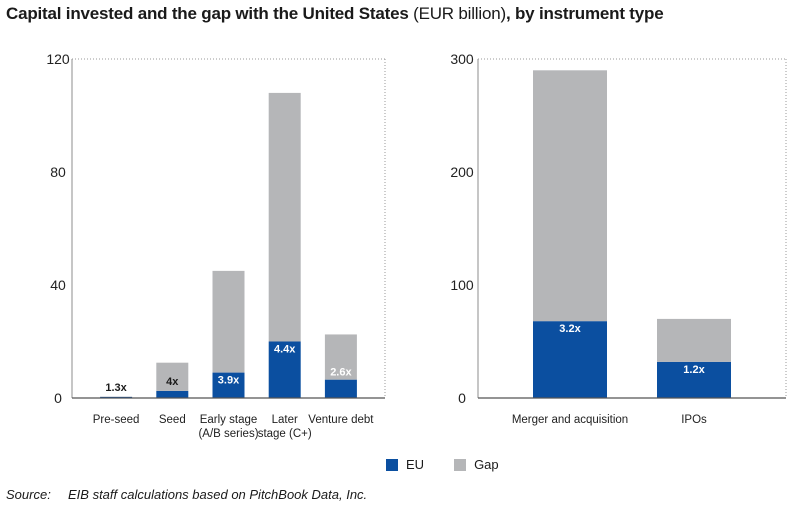  Describe the element at coordinates (457, 13) in the screenshot. I see `title-unit: (EUR billion)` at that location.